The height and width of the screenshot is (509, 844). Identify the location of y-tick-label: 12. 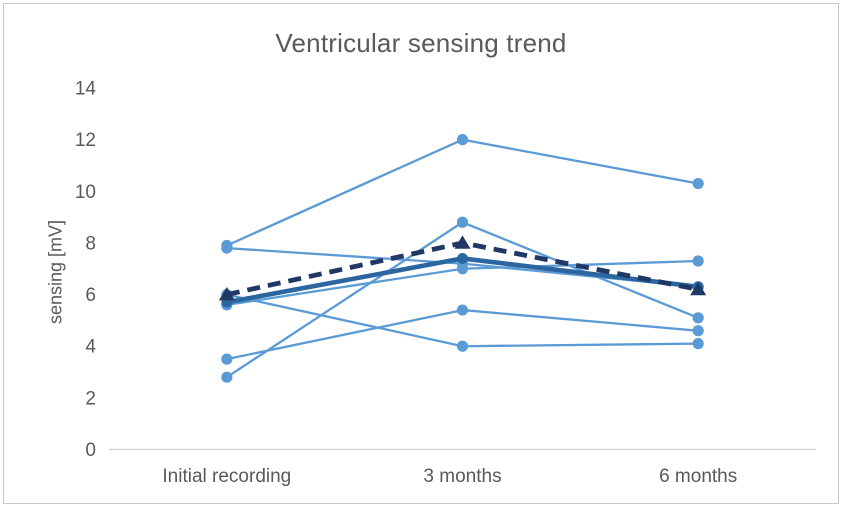
(85, 140).